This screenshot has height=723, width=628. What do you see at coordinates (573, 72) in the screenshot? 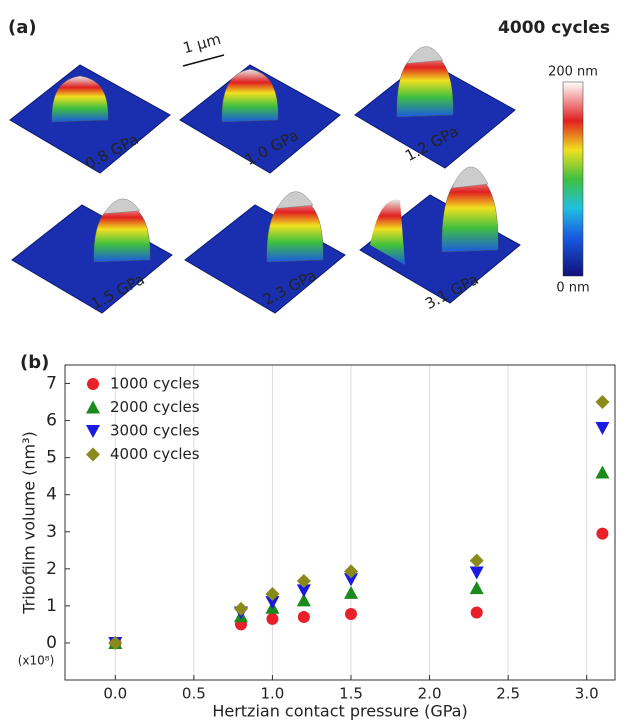
I see `colorbar-max: 200 nm` at bounding box center [573, 72].